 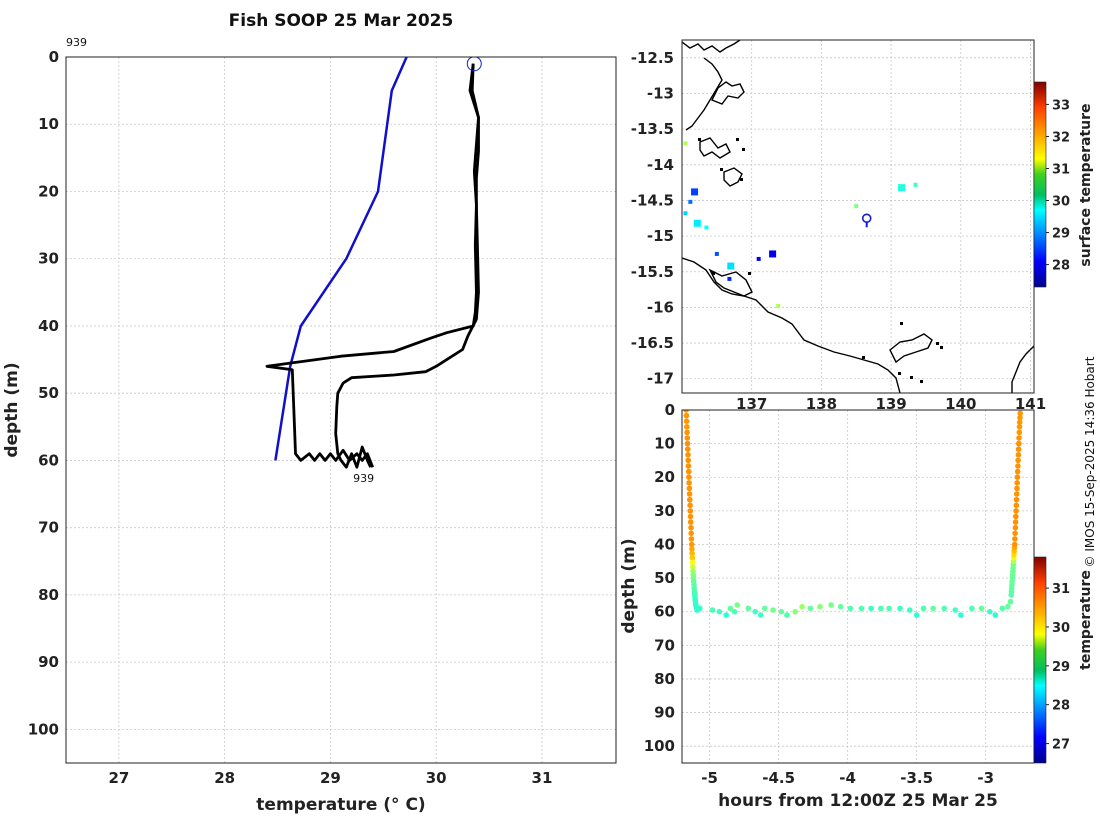 I want to click on map-grid, so click(x=858, y=216).